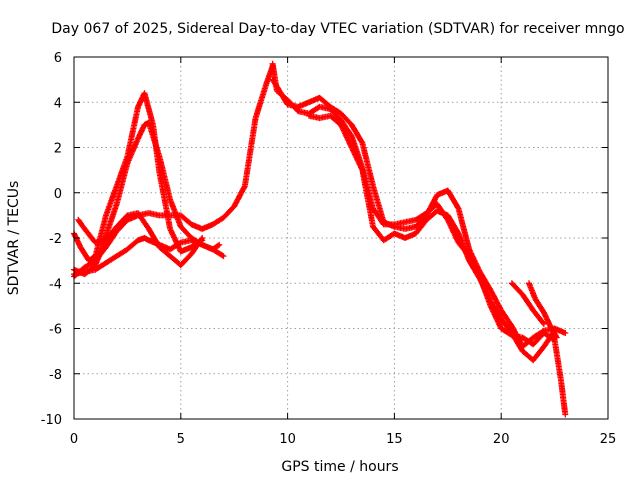 The width and height of the screenshot is (640, 480). What do you see at coordinates (339, 467) in the screenshot?
I see `x-axis-label: GPS time / hours` at bounding box center [339, 467].